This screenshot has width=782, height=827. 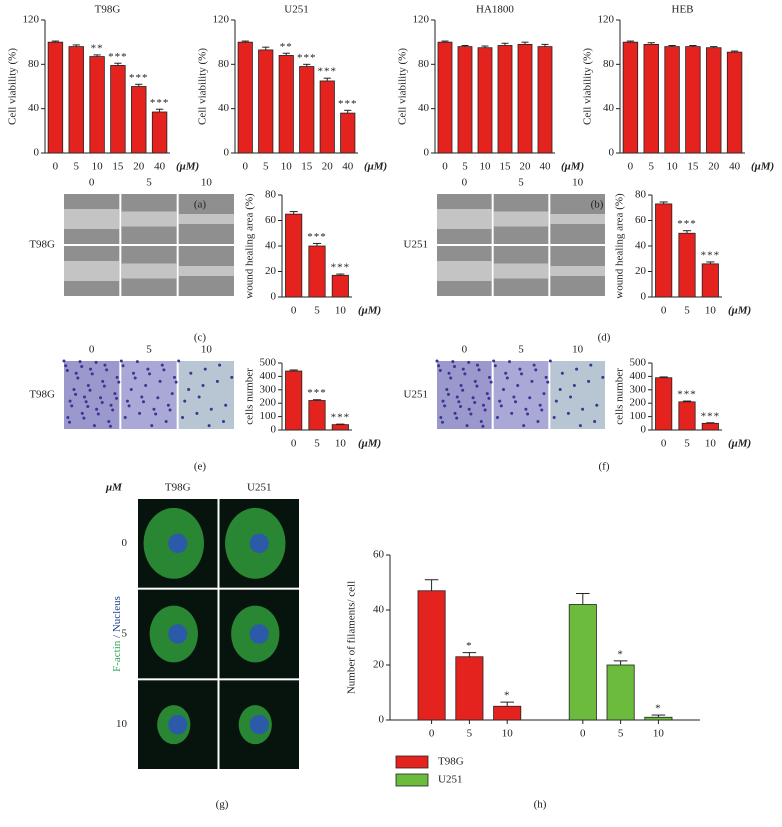 What do you see at coordinates (286, 47) in the screenshot?
I see `significance: **` at bounding box center [286, 47].